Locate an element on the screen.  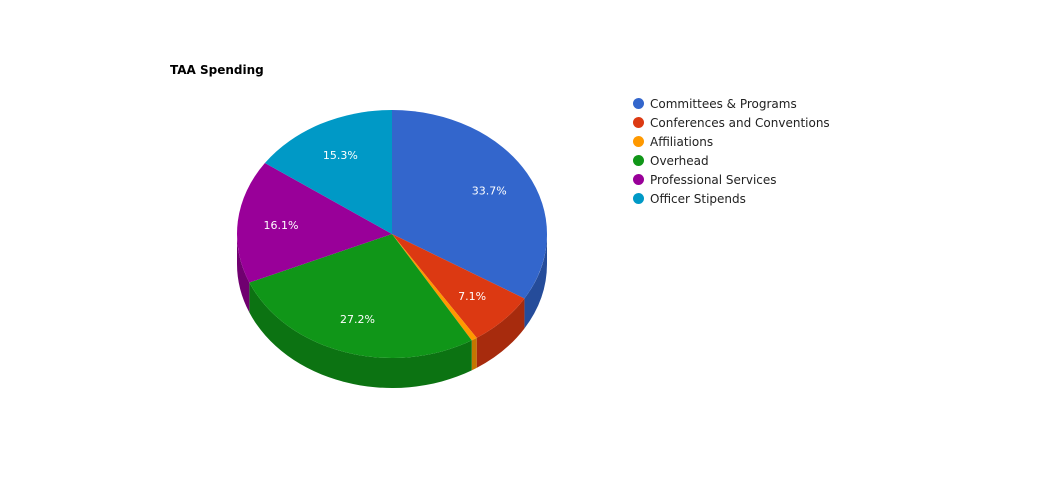
pie-label-professional-services: 16.1% is located at coordinates (281, 225).